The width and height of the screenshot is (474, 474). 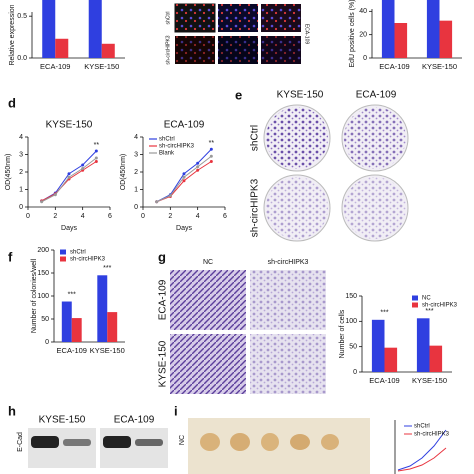 I want to click on western-blot, so click(x=98, y=448).